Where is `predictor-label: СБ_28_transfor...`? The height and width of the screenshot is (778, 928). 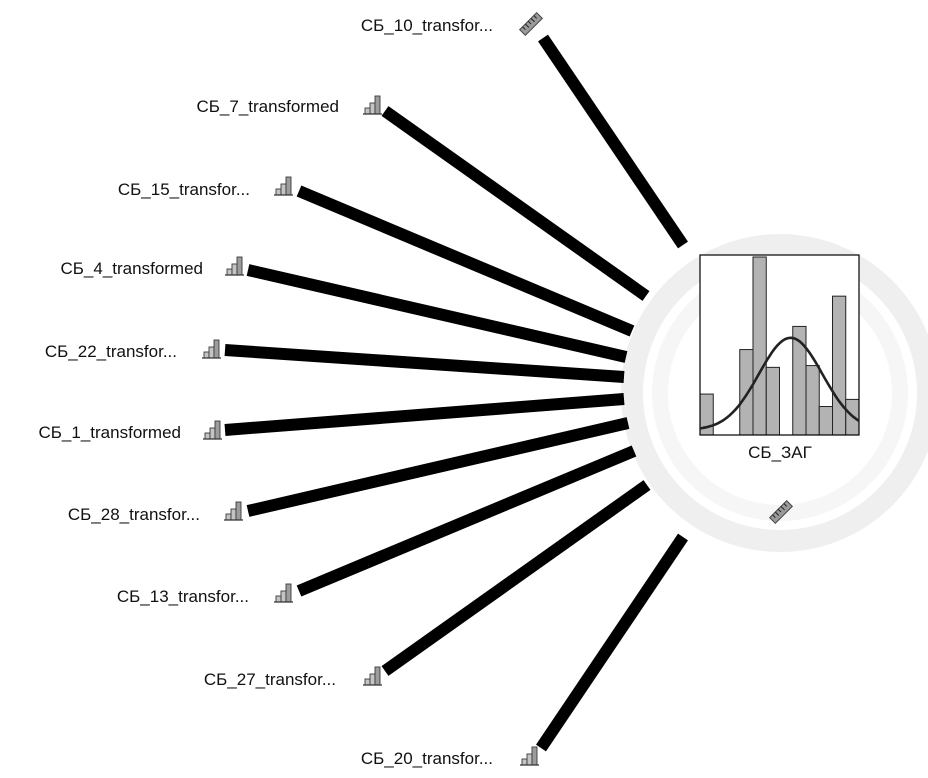
predictor-label: СБ_28_transfor... is located at coordinates (134, 514).